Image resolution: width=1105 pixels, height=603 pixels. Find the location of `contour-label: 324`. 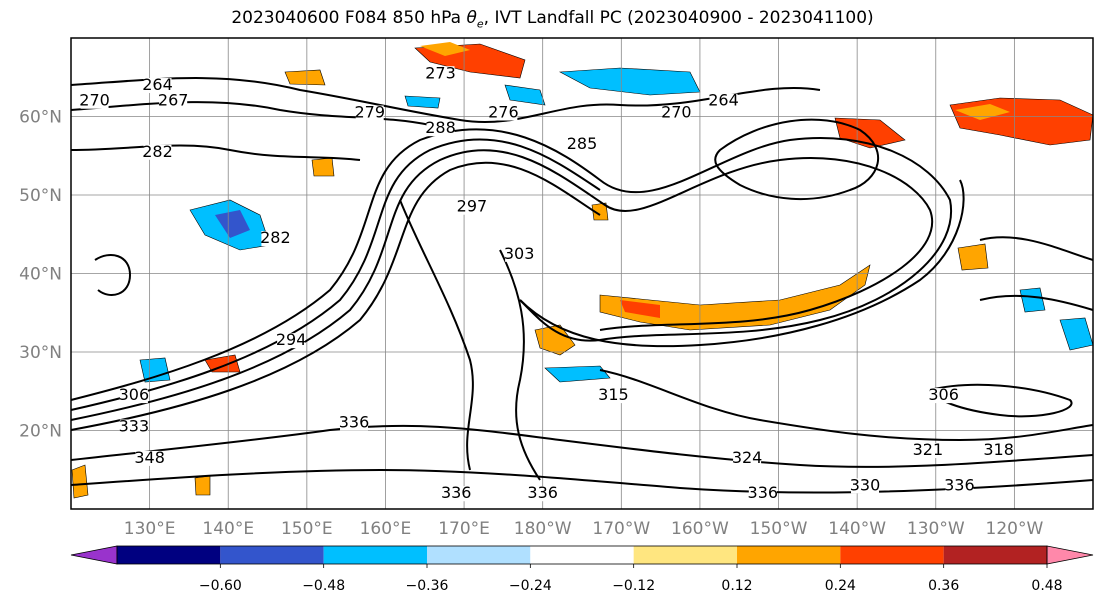

contour-label: 324 is located at coordinates (747, 457).